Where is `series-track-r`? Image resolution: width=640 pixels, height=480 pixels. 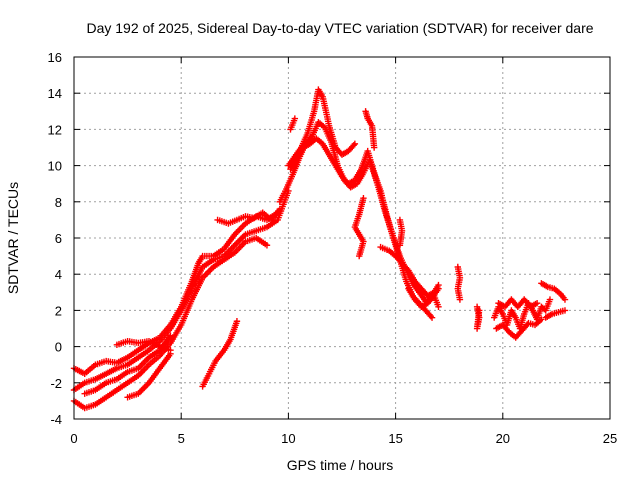 series-track-r is located at coordinates (459, 283).